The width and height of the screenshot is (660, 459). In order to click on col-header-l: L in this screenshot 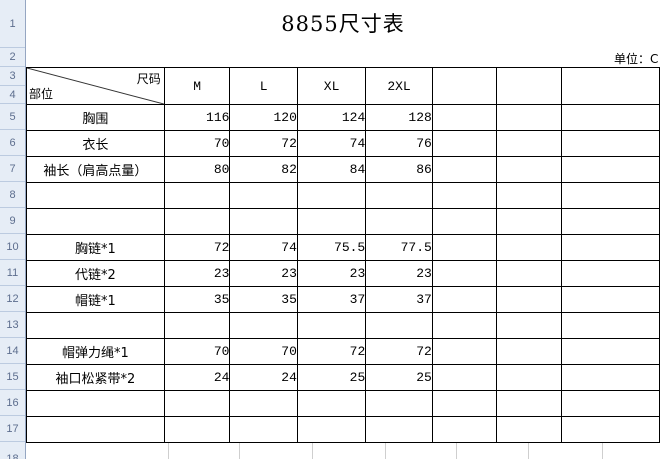, I will do `click(263, 86)`.